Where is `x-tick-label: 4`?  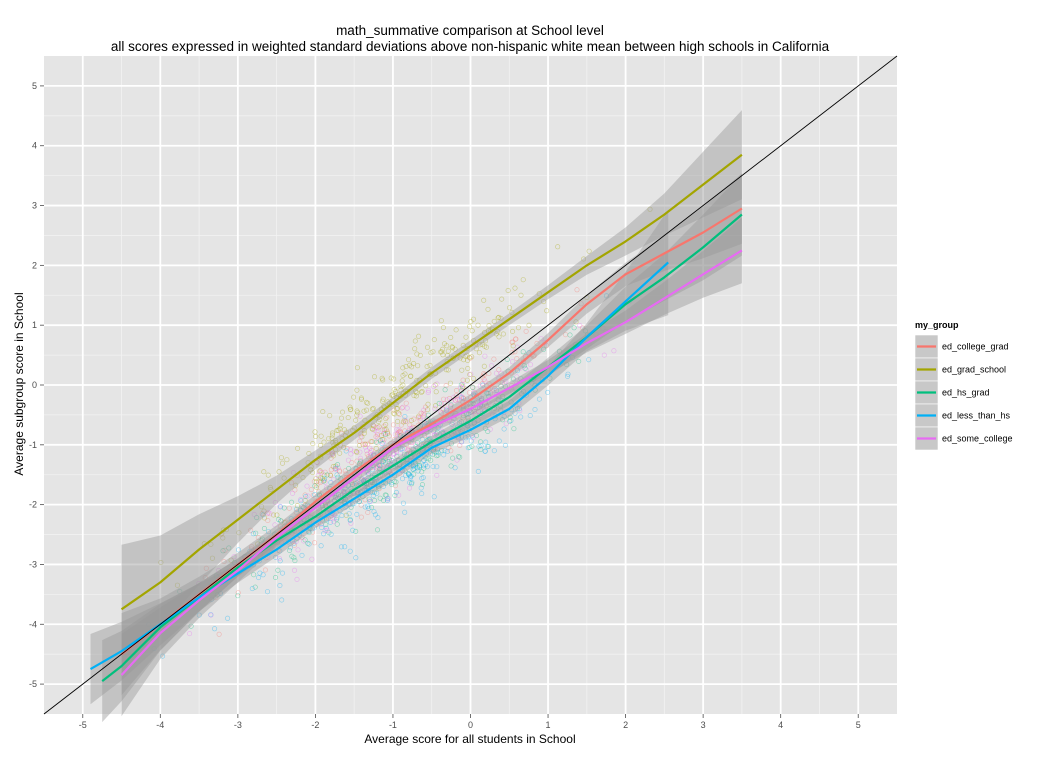 x-tick-label: 4 is located at coordinates (780, 725).